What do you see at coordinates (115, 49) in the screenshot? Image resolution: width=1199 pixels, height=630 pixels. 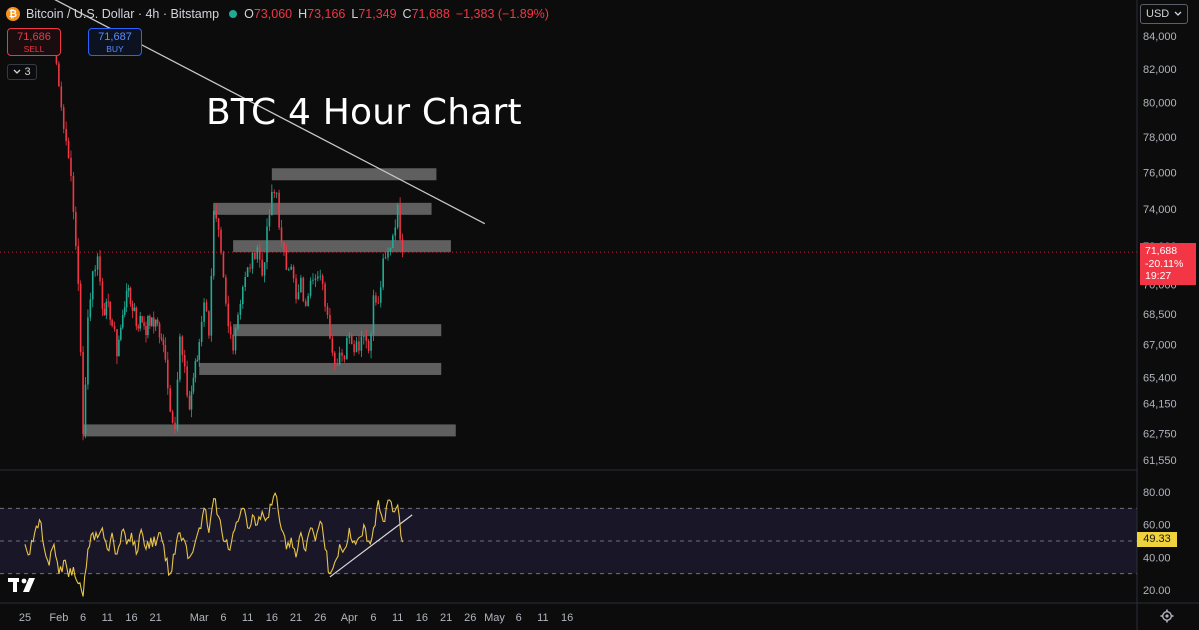 I see `buy-label: BUY` at bounding box center [115, 49].